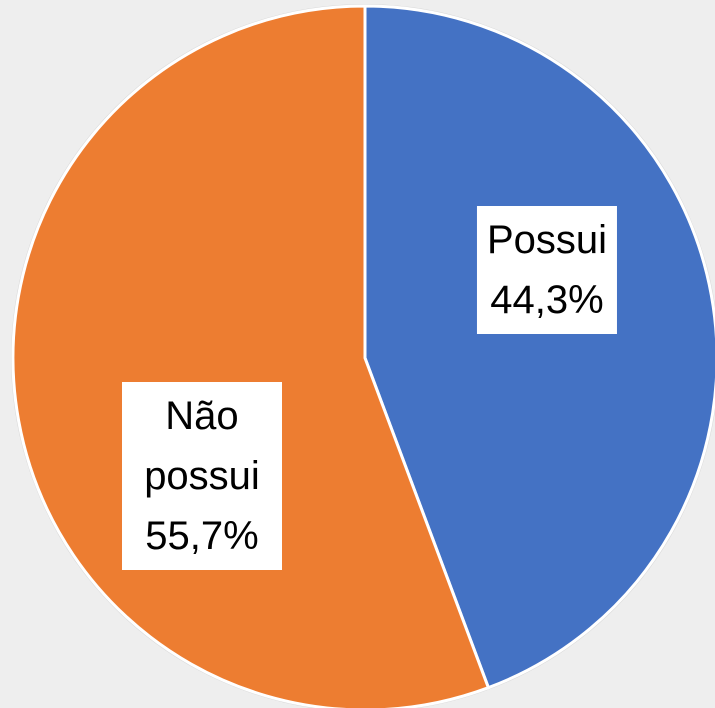 The width and height of the screenshot is (715, 708). Describe the element at coordinates (202, 446) in the screenshot. I see `category-label: Não possui` at that location.